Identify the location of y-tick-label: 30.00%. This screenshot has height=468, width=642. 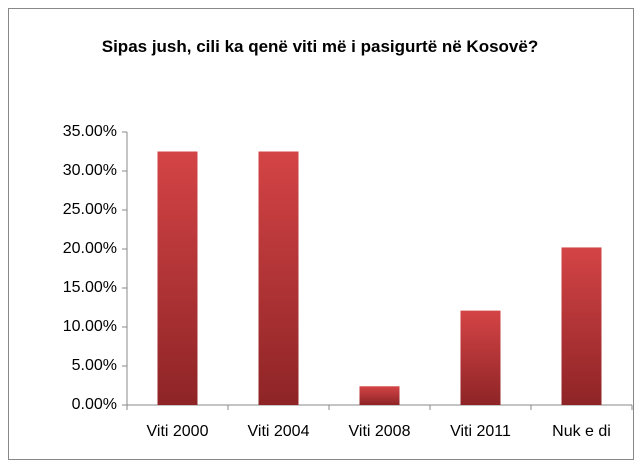
(90, 170).